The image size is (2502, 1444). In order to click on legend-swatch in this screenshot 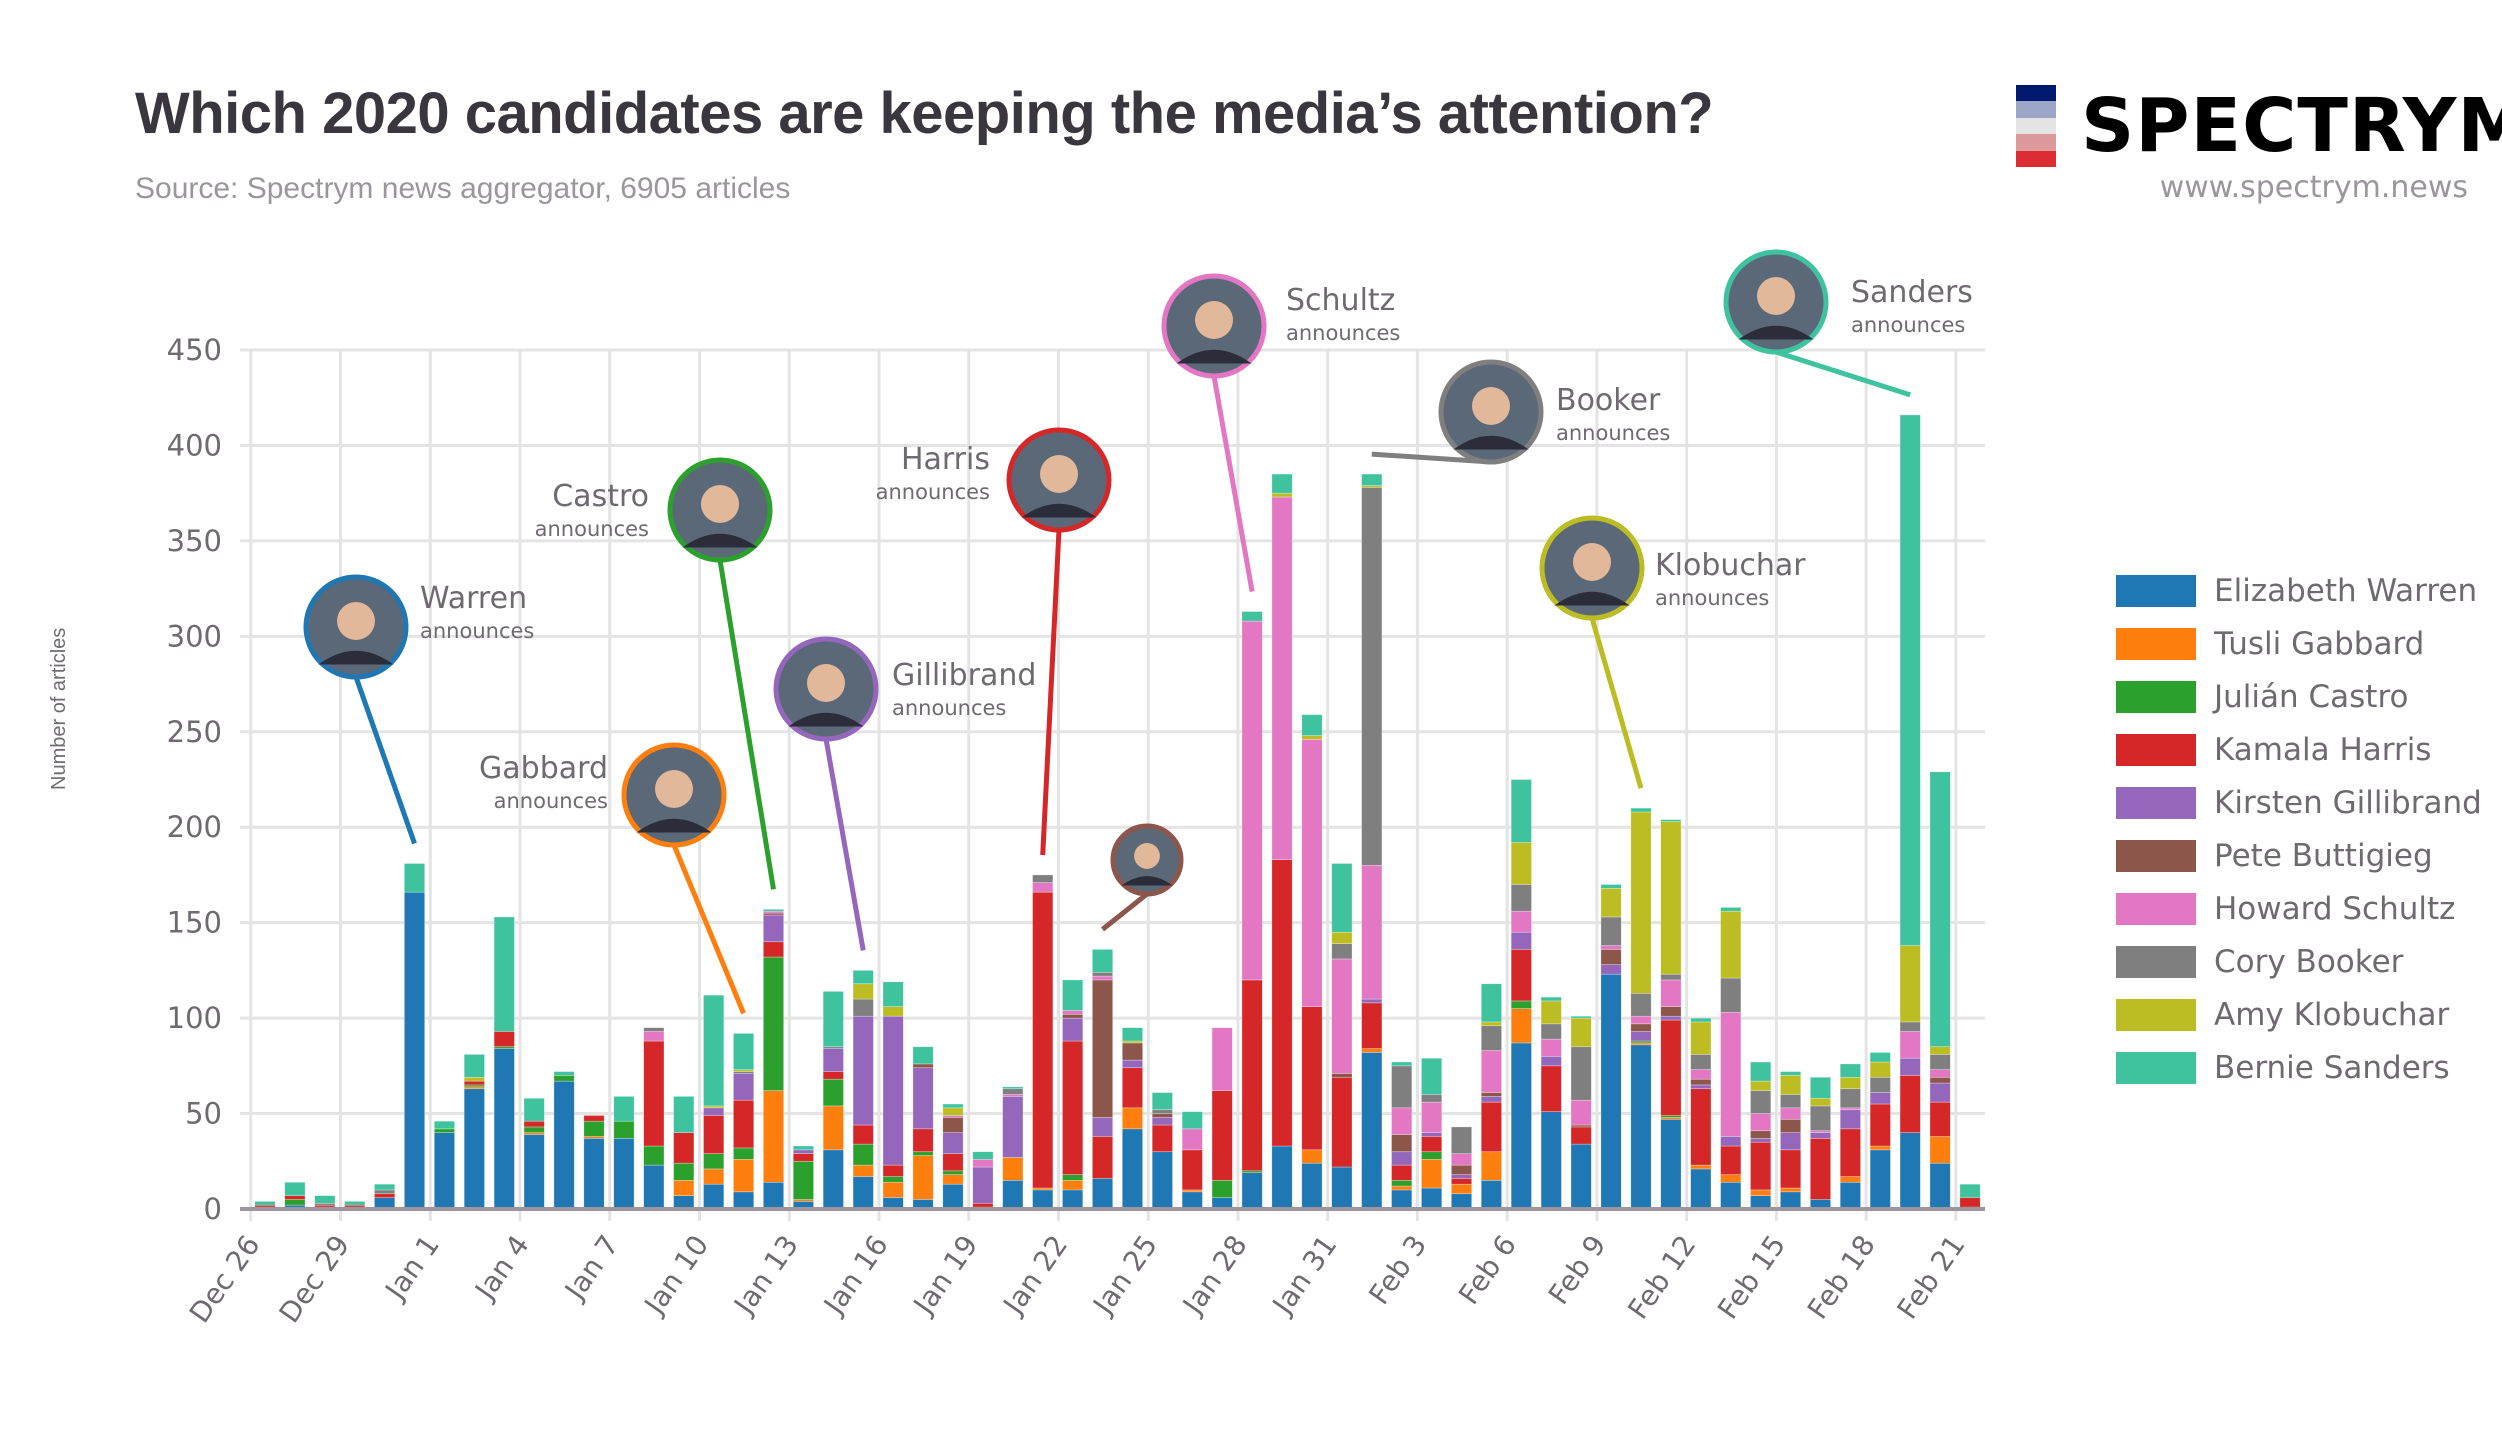, I will do `click(2156, 855)`.